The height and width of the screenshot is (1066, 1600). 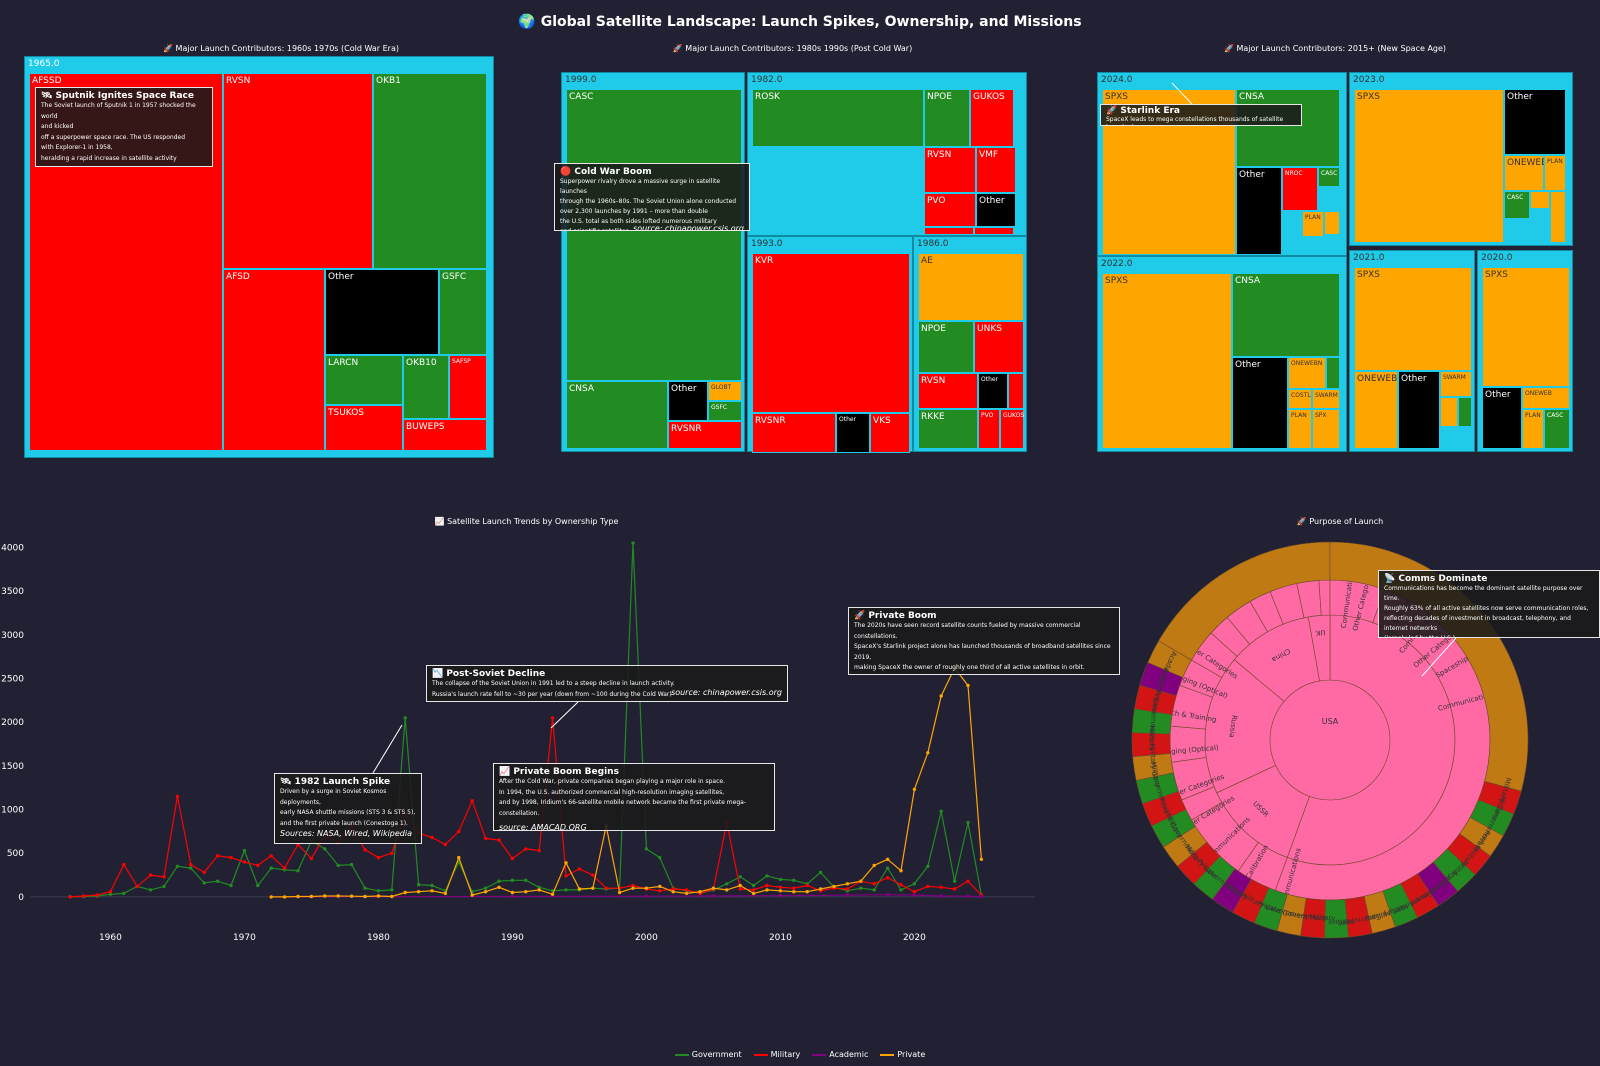 I want to click on treemap-cell-label: NPOE, so click(x=933, y=329).